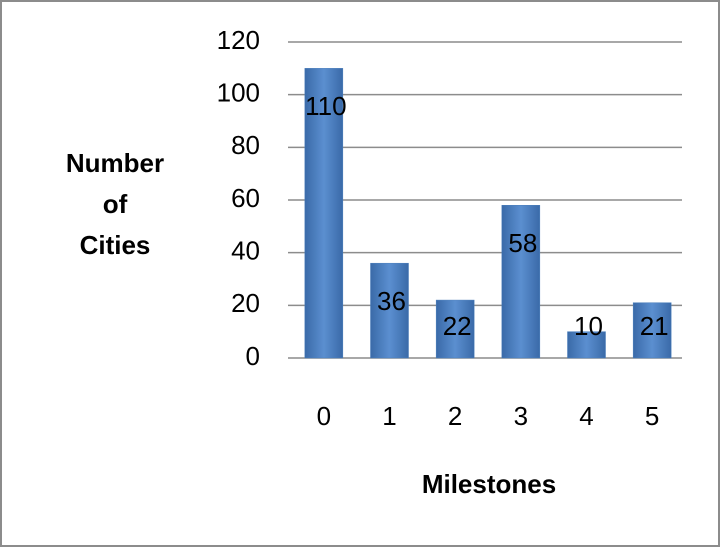 The width and height of the screenshot is (720, 547). Describe the element at coordinates (586, 416) in the screenshot. I see `x-tick-label: 4` at that location.